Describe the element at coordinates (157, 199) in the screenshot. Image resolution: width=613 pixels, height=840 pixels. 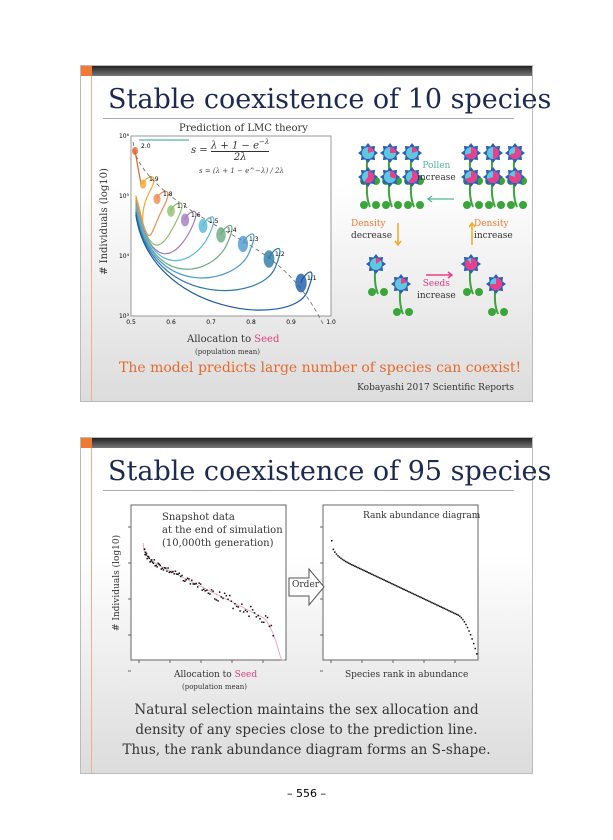
I see `equilibrium-cluster` at that location.